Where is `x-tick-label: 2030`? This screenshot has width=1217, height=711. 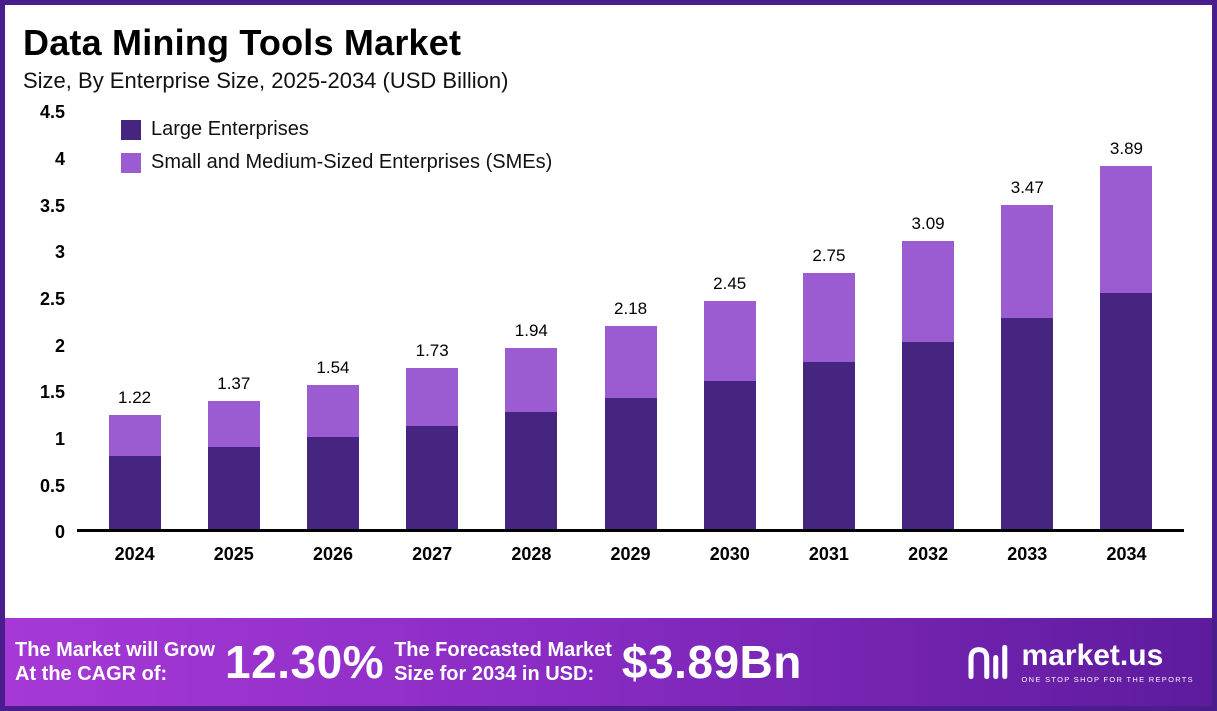
x-tick-label: 2030 is located at coordinates (729, 554).